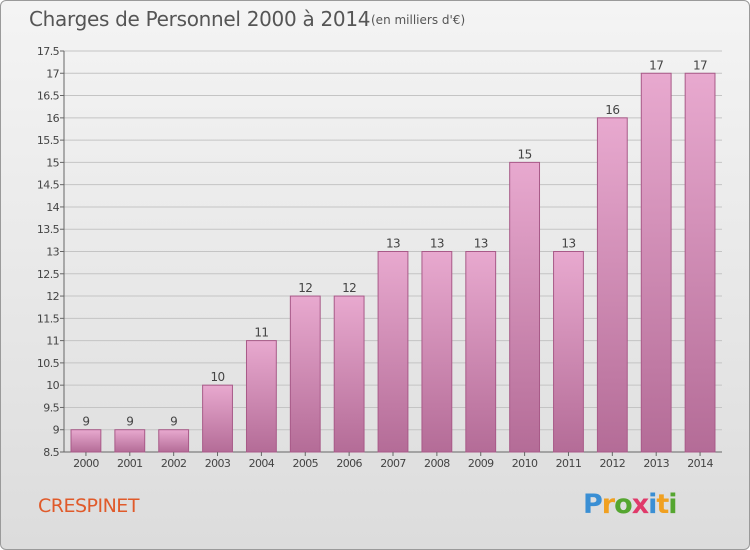  Describe the element at coordinates (52, 252) in the screenshot. I see `y-tick-label: 13` at that location.